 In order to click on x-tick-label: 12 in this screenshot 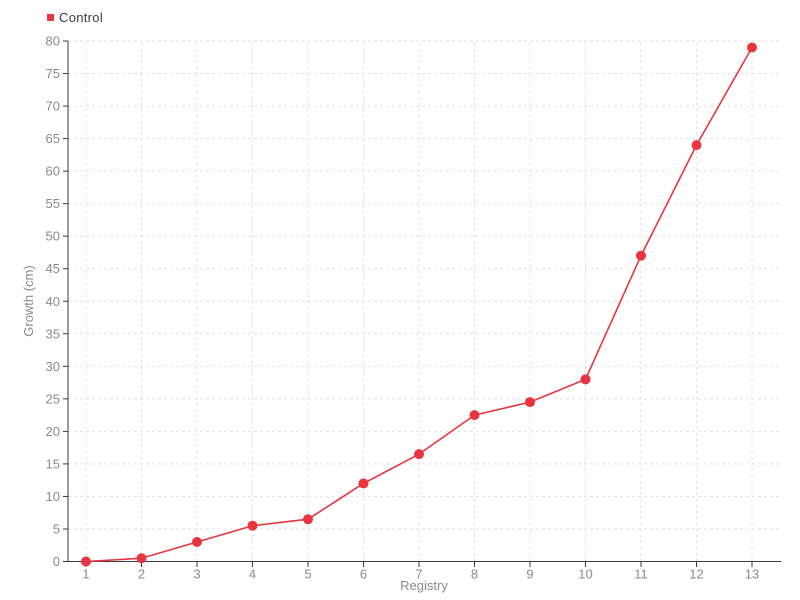, I will do `click(696, 574)`.